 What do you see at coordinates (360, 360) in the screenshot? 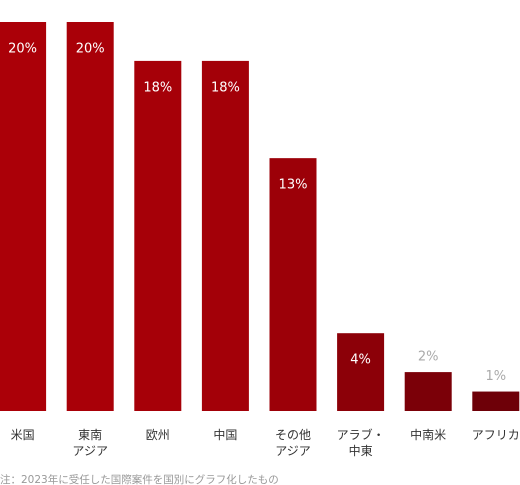
I see `value-label: 4%` at bounding box center [360, 360].